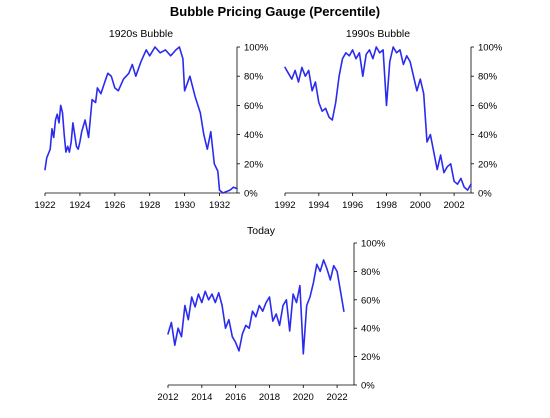 The image size is (550, 418). What do you see at coordinates (378, 34) in the screenshot?
I see `panel-title: 1990s Bubble` at bounding box center [378, 34].